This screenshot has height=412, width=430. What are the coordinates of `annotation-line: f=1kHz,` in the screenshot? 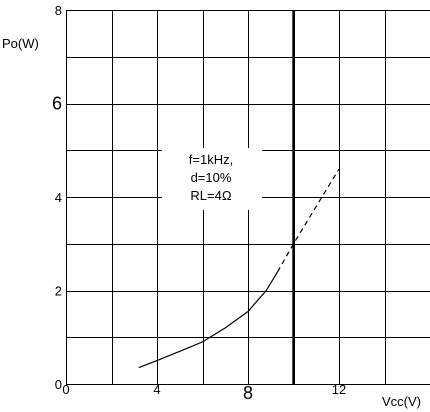 It's located at (211, 159).